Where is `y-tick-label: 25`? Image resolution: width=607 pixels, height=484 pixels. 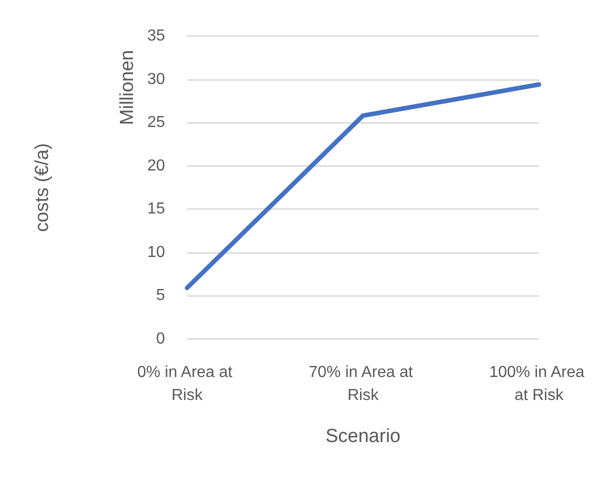 y-tick-label: 25 is located at coordinates (156, 123).